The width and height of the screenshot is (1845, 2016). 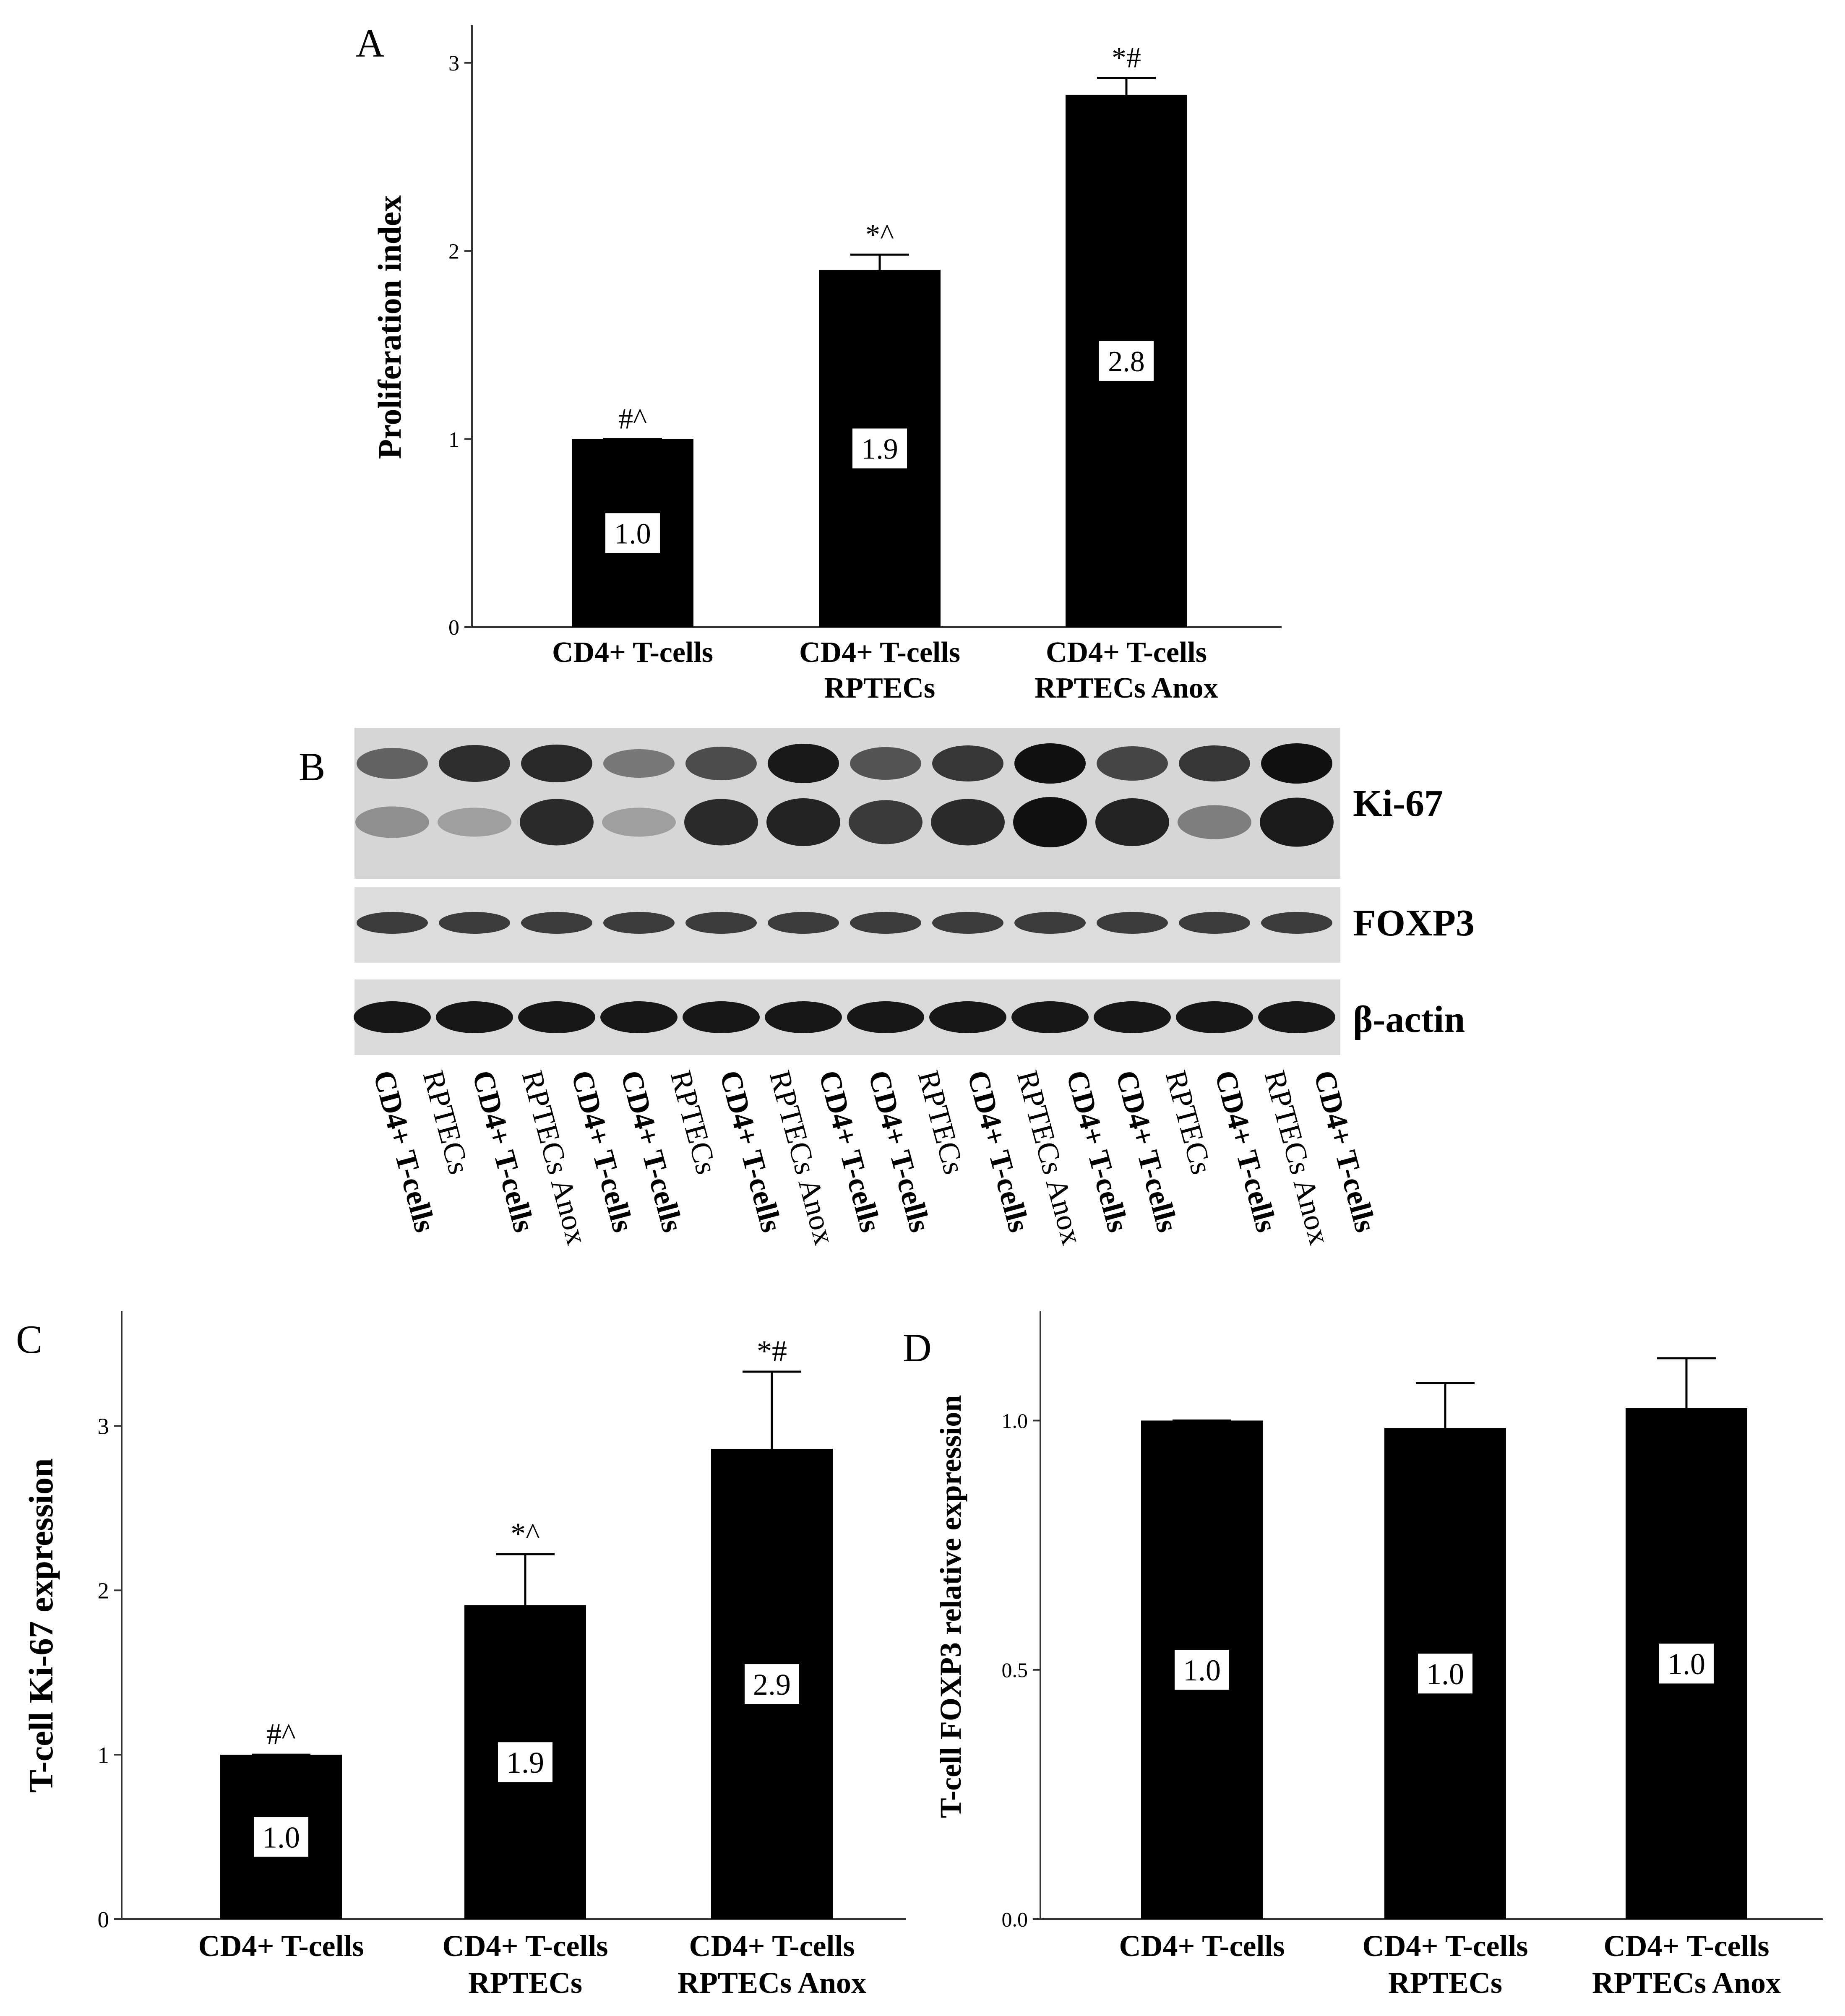 I want to click on panel-label-b: B, so click(x=312, y=767).